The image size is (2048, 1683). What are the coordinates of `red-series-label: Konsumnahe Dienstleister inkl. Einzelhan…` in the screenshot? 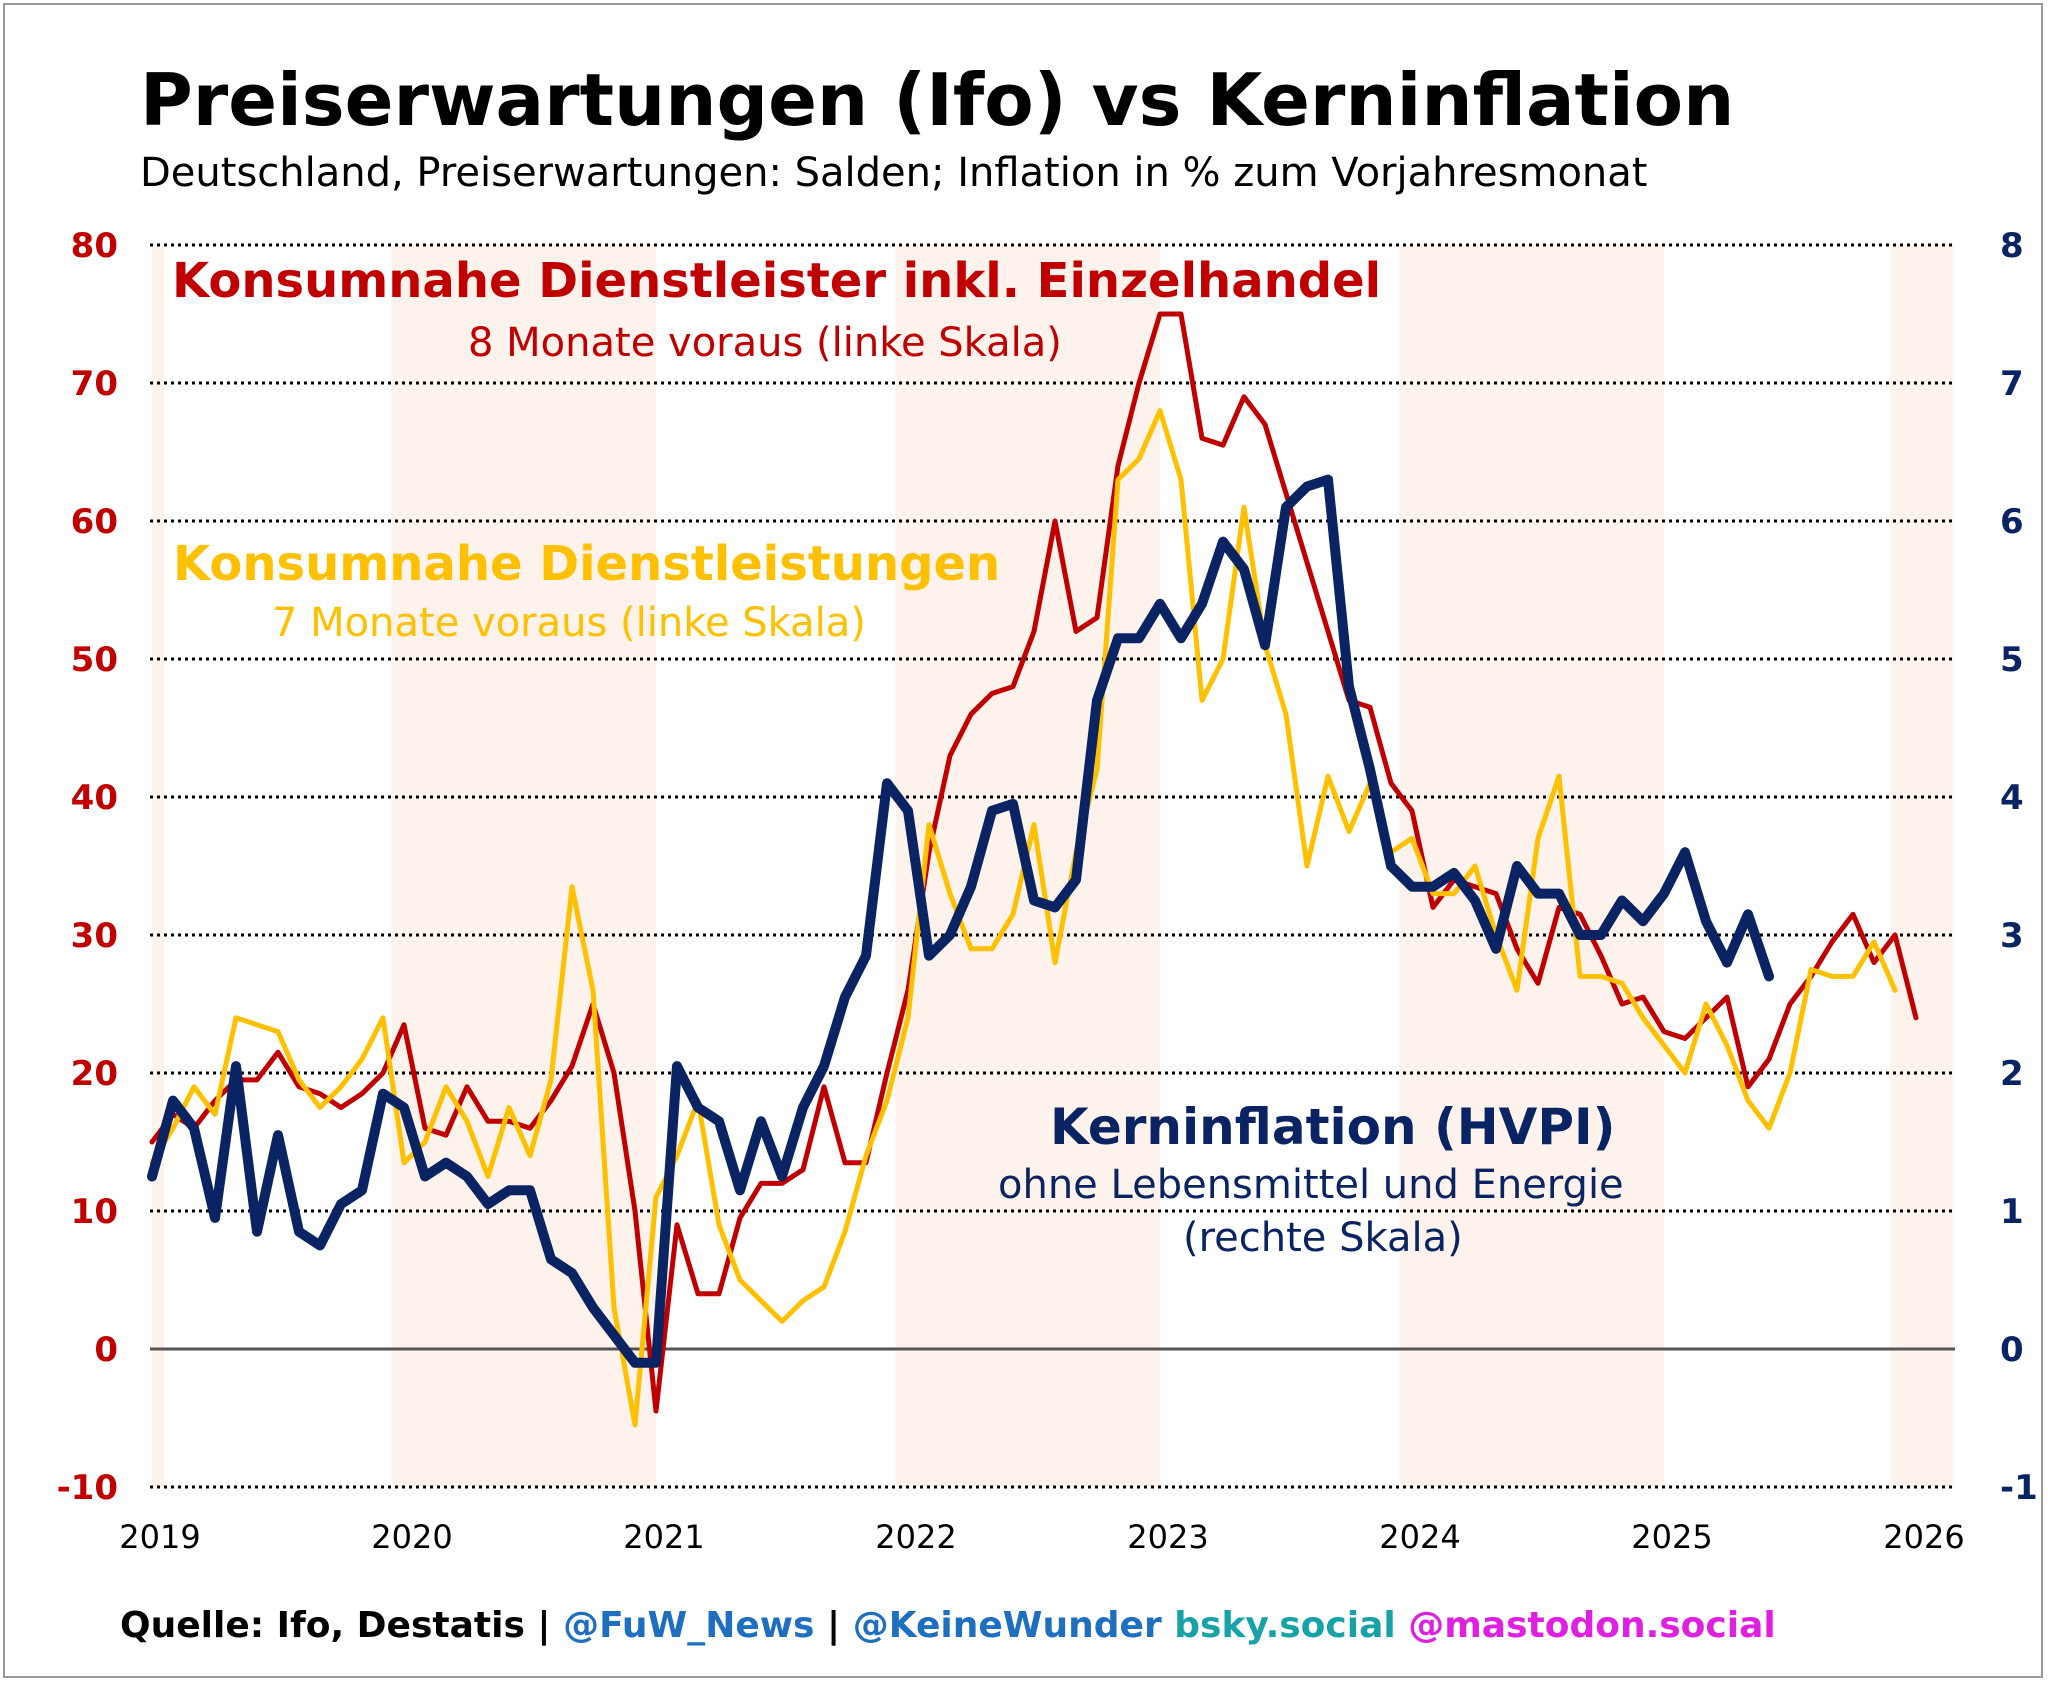 It's located at (777, 281).